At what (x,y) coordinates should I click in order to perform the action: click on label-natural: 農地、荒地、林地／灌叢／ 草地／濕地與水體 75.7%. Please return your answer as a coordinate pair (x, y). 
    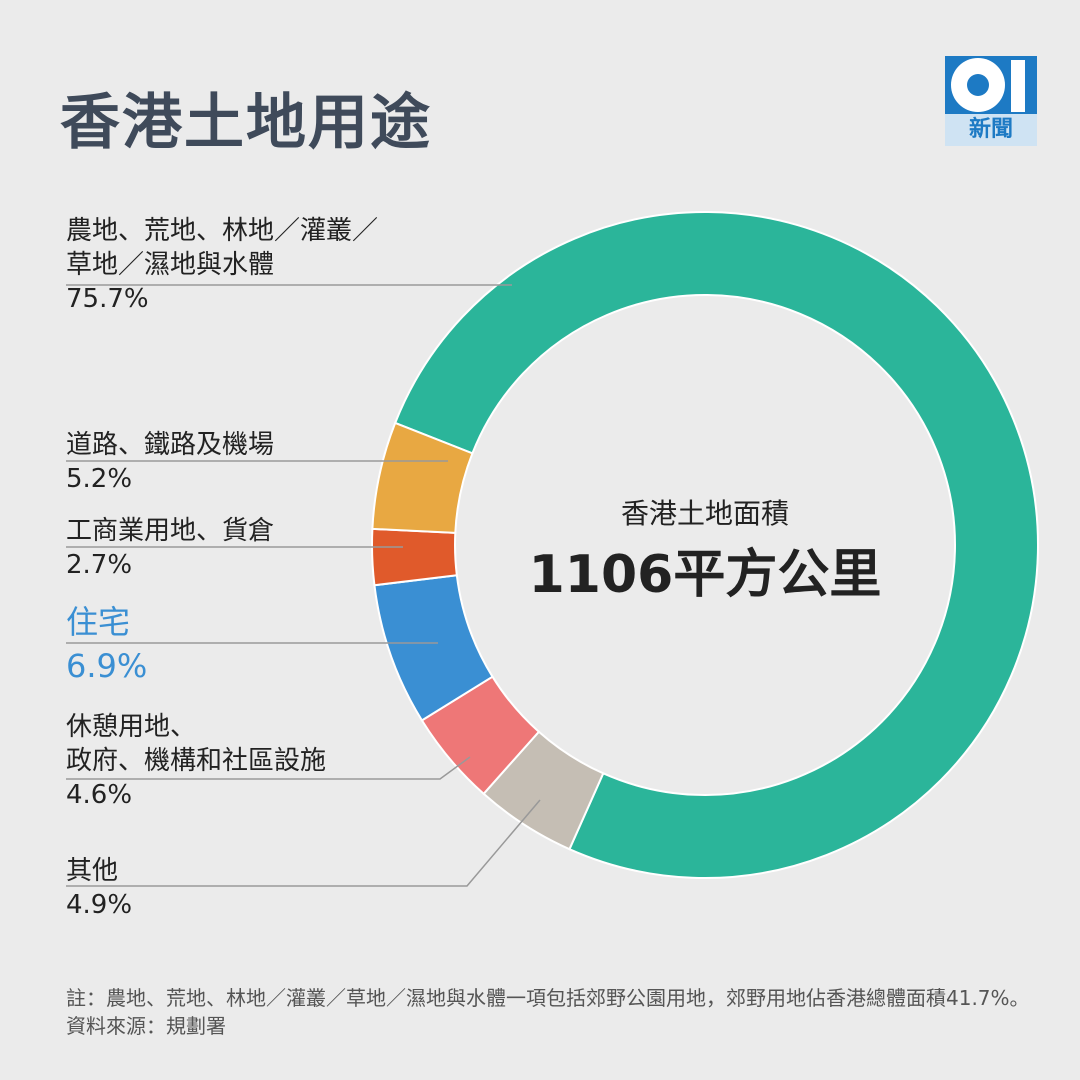
    Looking at the image, I should click on (222, 265).